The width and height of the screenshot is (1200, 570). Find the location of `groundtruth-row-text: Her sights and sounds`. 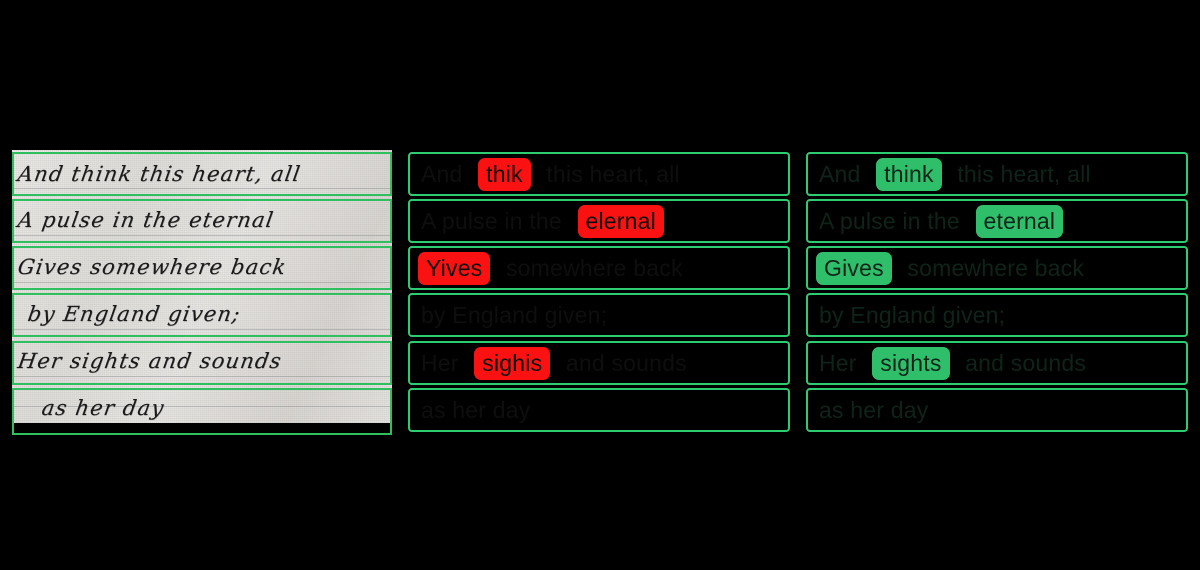

groundtruth-row-text: Her sights and sounds is located at coordinates (952, 363).